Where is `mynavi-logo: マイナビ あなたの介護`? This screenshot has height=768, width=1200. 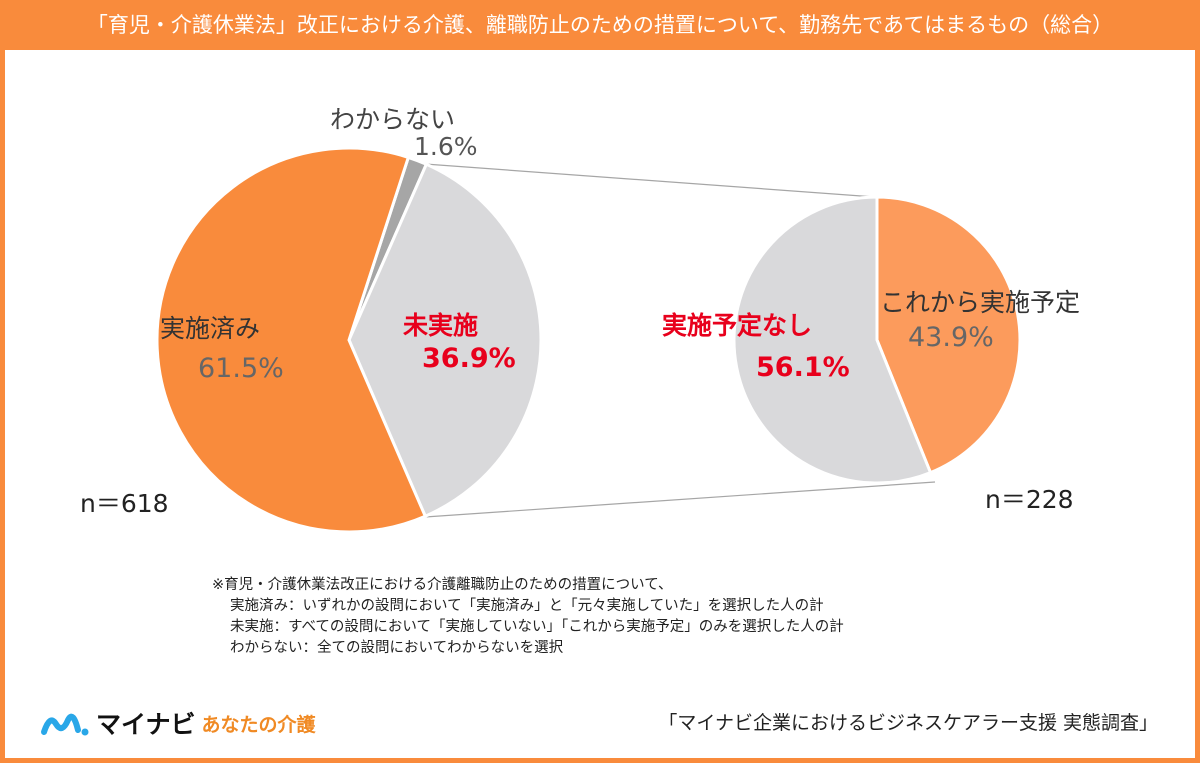 mynavi-logo: マイナビ あなたの介護 is located at coordinates (178, 723).